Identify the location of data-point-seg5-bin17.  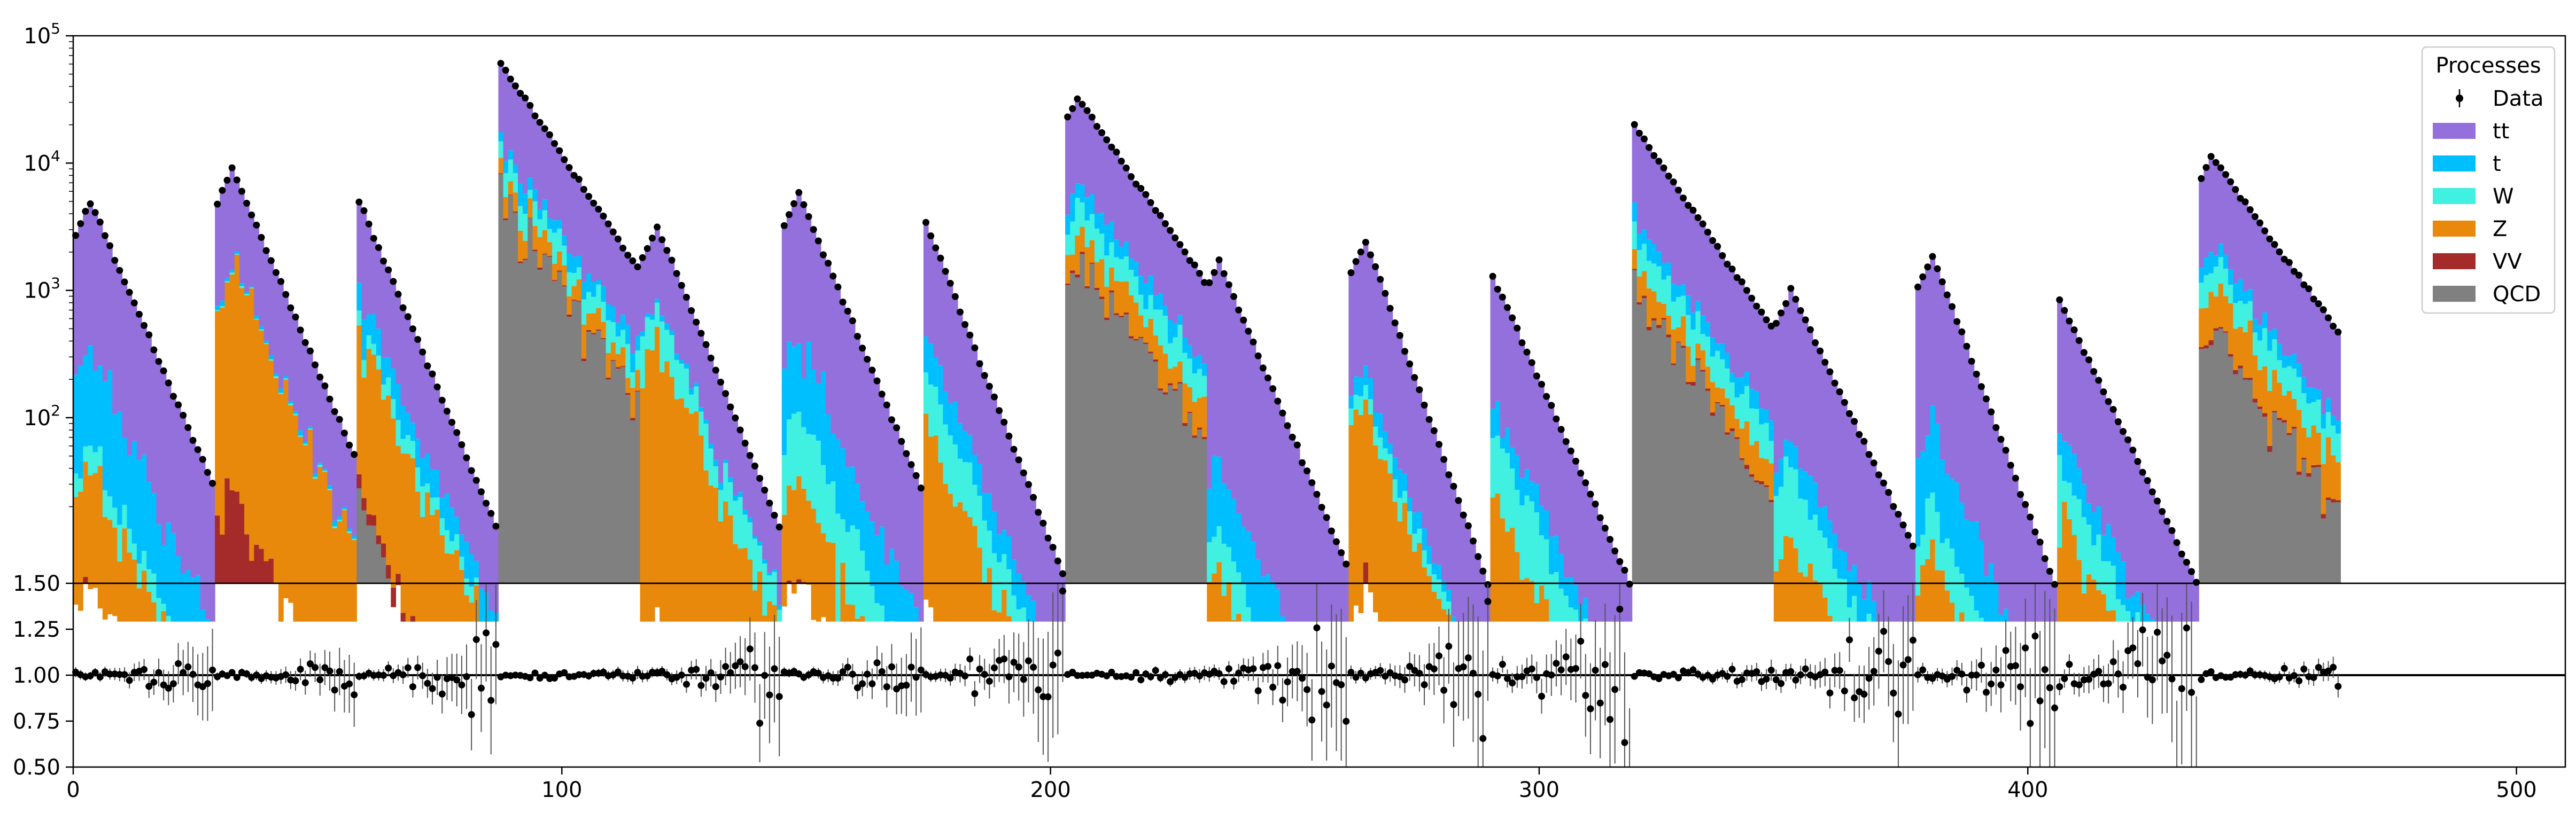
(720, 382).